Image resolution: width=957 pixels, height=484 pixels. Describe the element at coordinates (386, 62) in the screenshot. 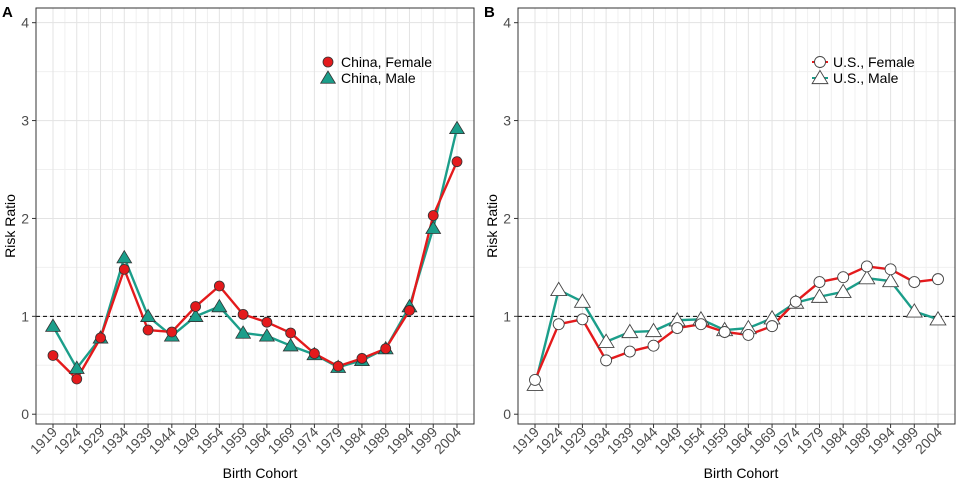

I see `legend-label: China, Female` at that location.